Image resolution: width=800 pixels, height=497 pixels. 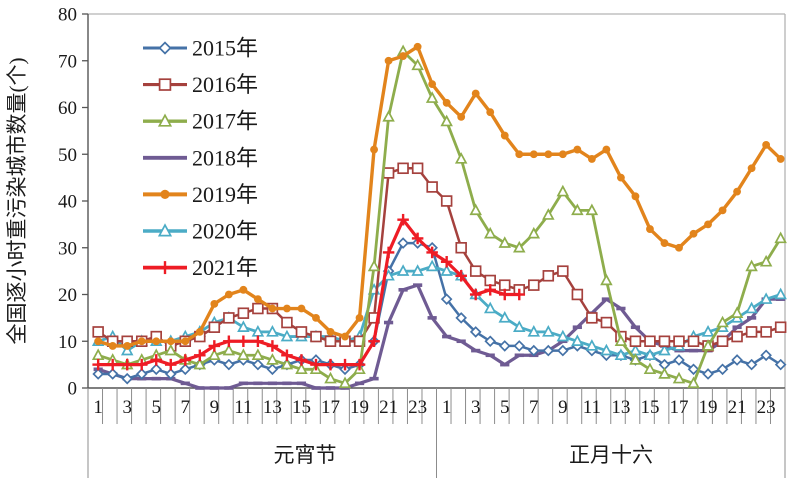 I want to click on legend-item-2015年: 2015年, so click(x=200, y=48).